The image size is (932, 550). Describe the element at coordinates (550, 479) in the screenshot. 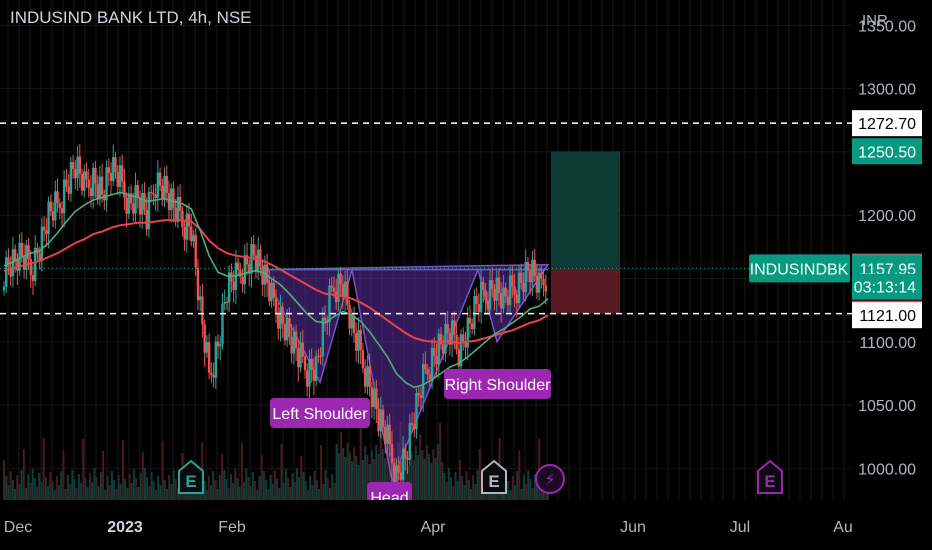

I see `lightning-icon: ⚡` at that location.